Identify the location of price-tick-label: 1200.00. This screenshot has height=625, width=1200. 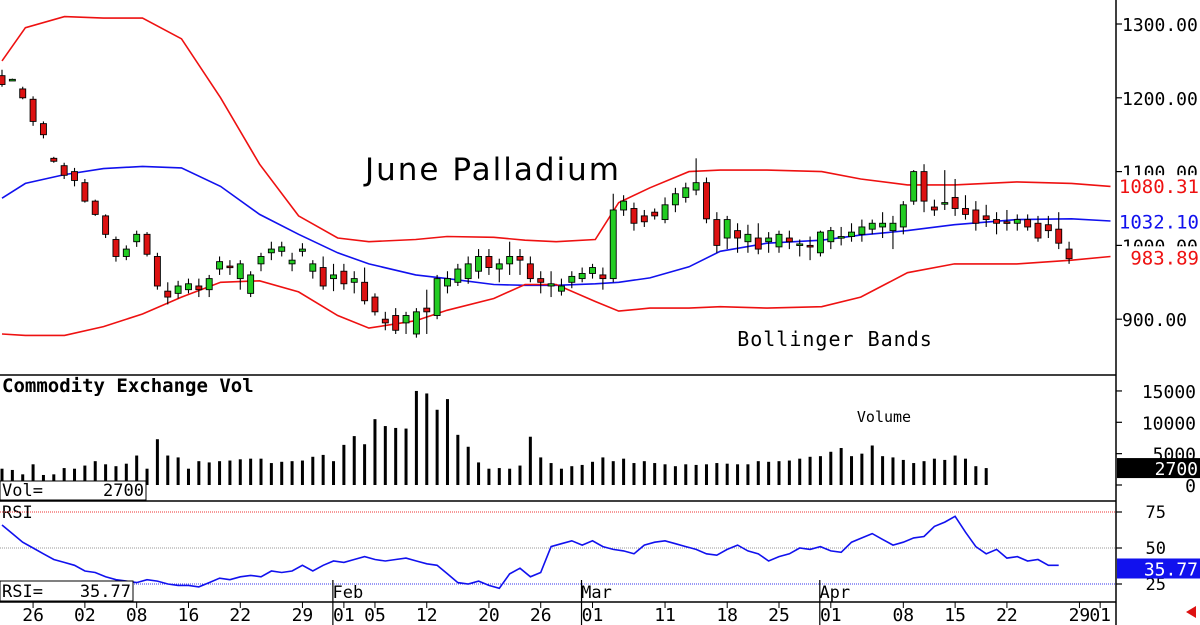
(1160, 99).